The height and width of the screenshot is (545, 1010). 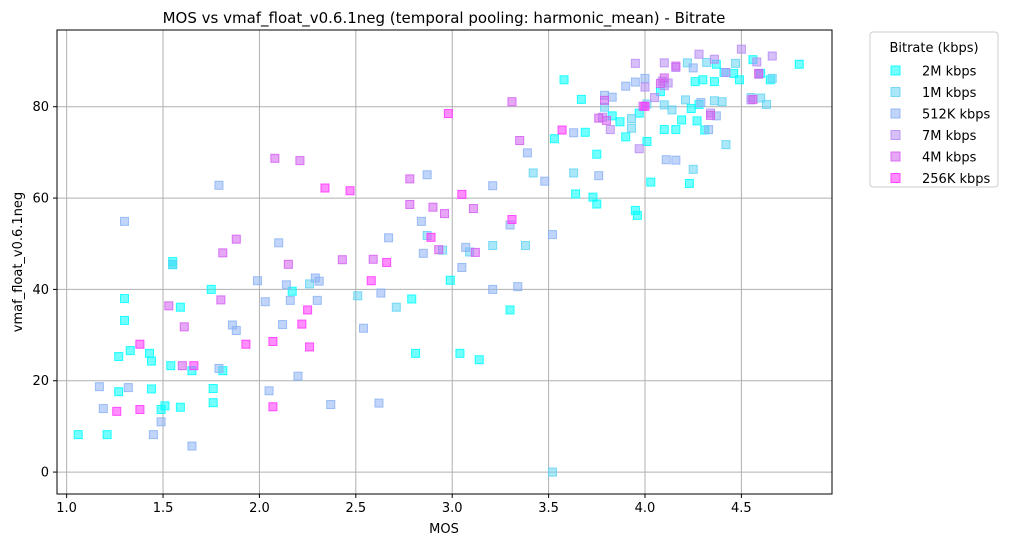 What do you see at coordinates (949, 72) in the screenshot?
I see `legend-label: 2M kbps` at bounding box center [949, 72].